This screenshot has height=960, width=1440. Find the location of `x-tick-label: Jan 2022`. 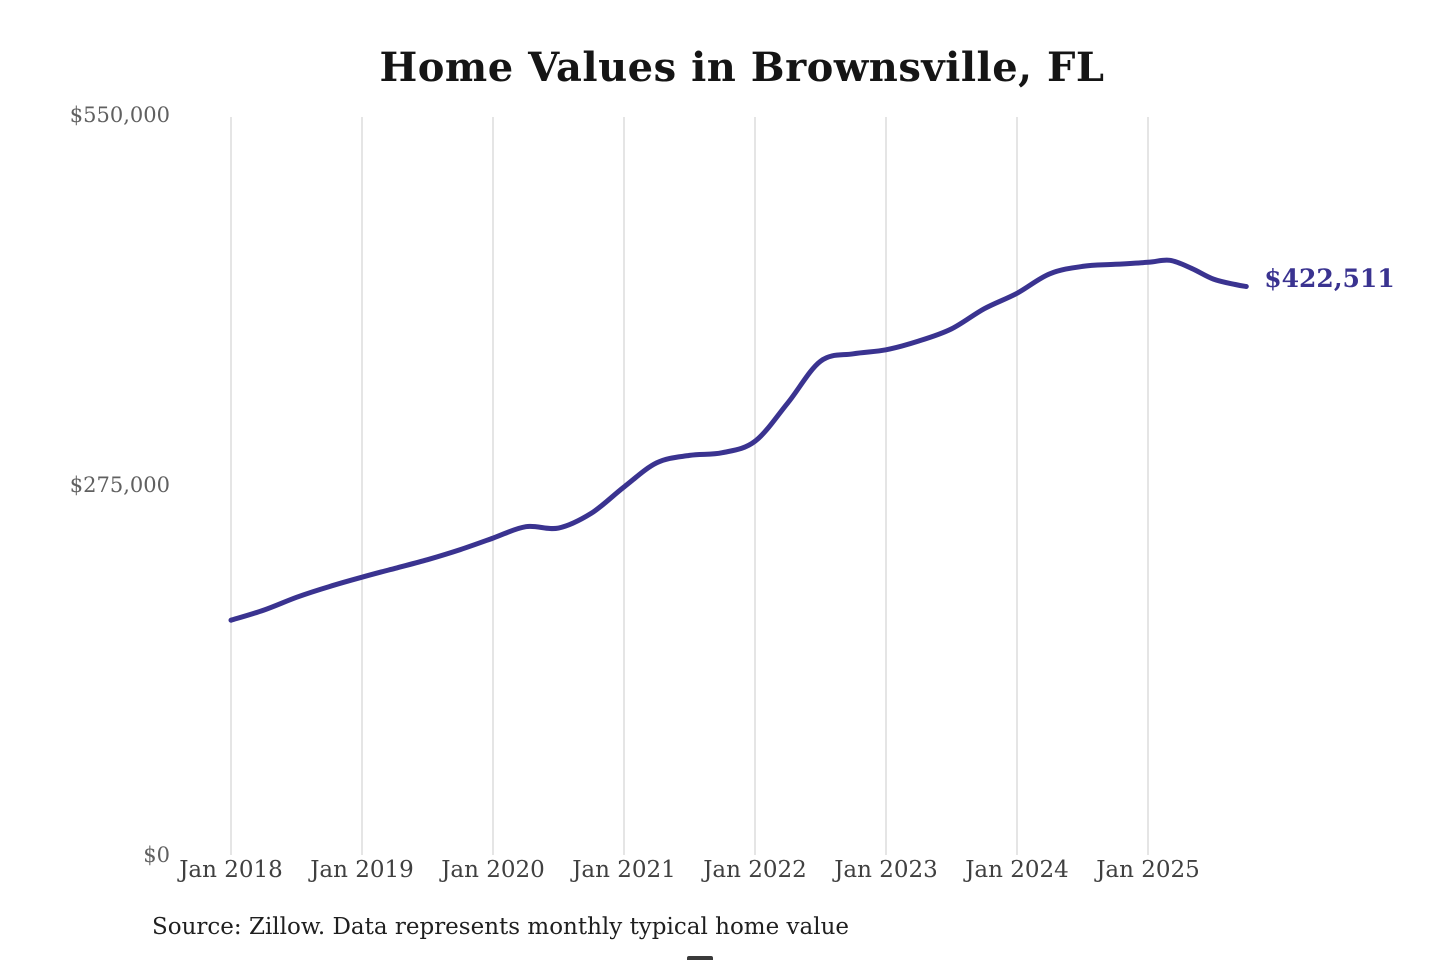

x-tick-label: Jan 2022 is located at coordinates (755, 870).